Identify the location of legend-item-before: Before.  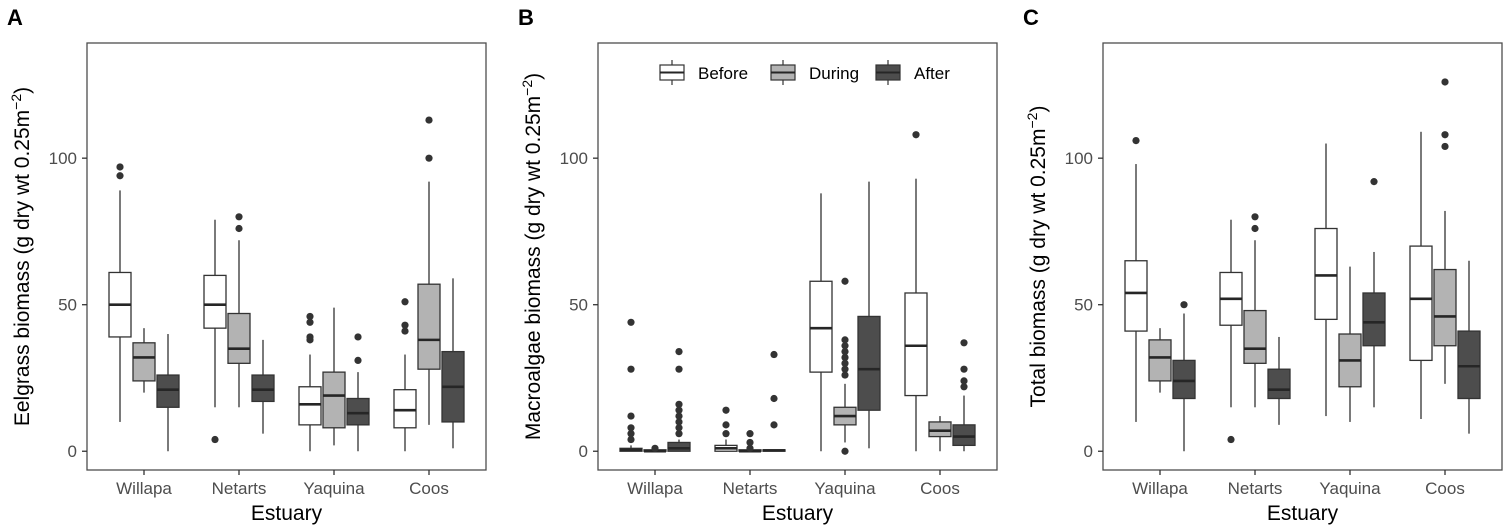
(703, 72).